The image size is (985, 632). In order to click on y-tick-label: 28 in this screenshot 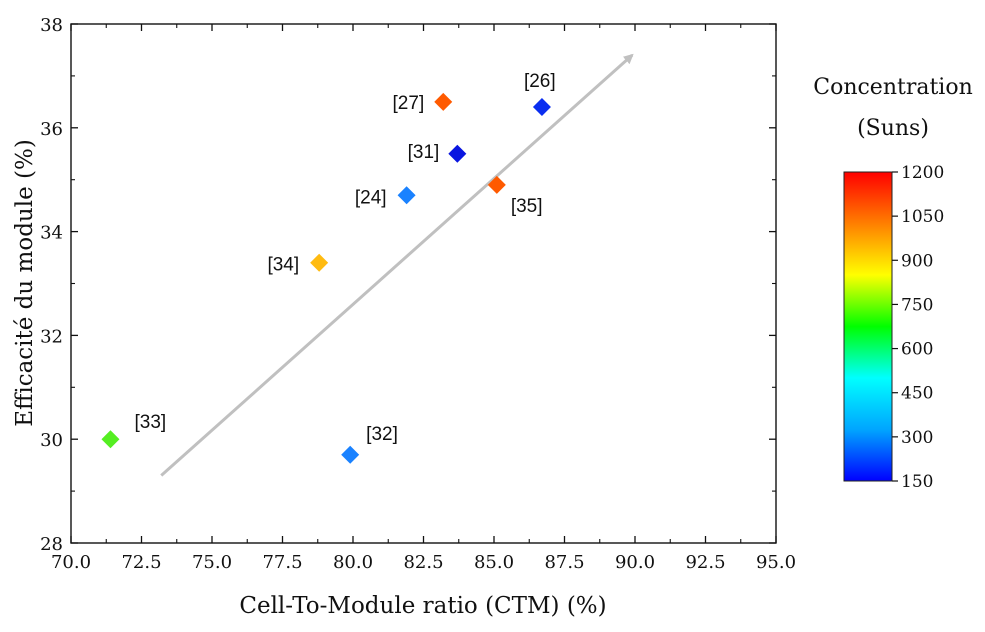, I will do `click(51, 544)`.